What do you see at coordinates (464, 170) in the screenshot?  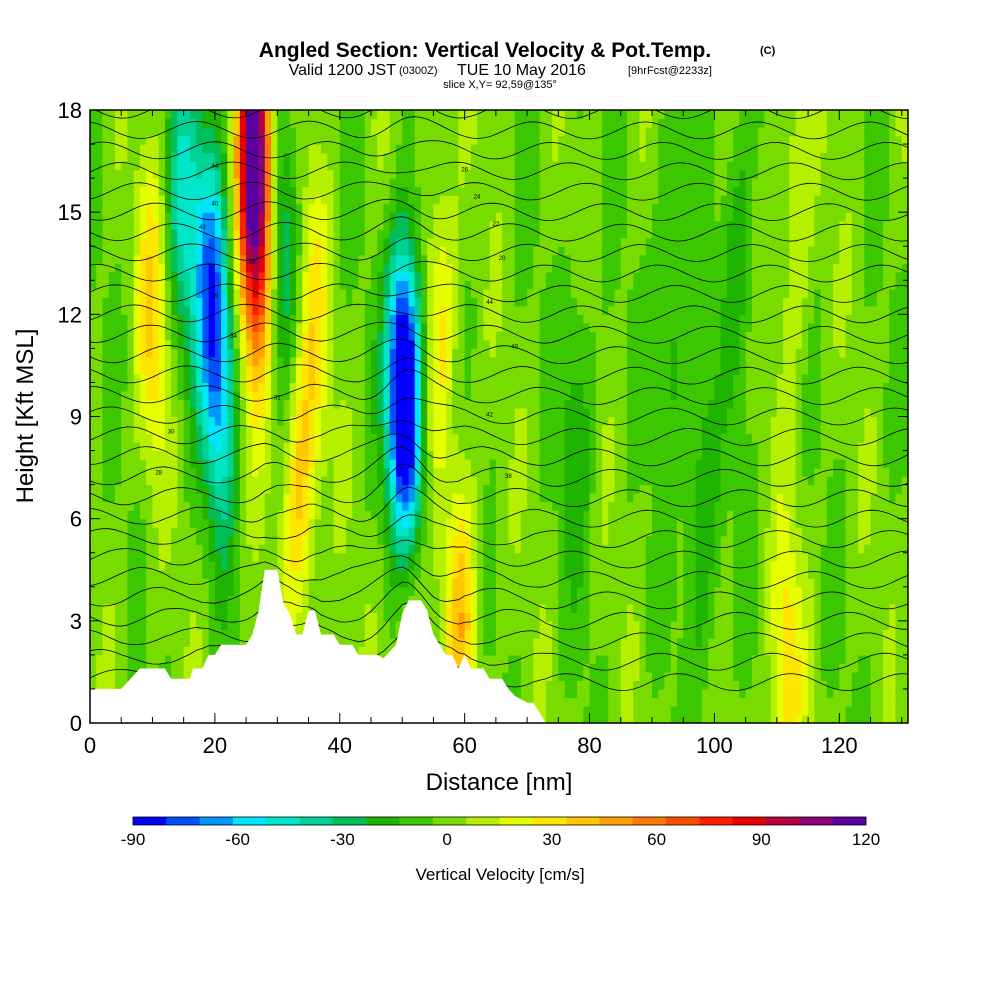 I see `contour-label: 26` at bounding box center [464, 170].